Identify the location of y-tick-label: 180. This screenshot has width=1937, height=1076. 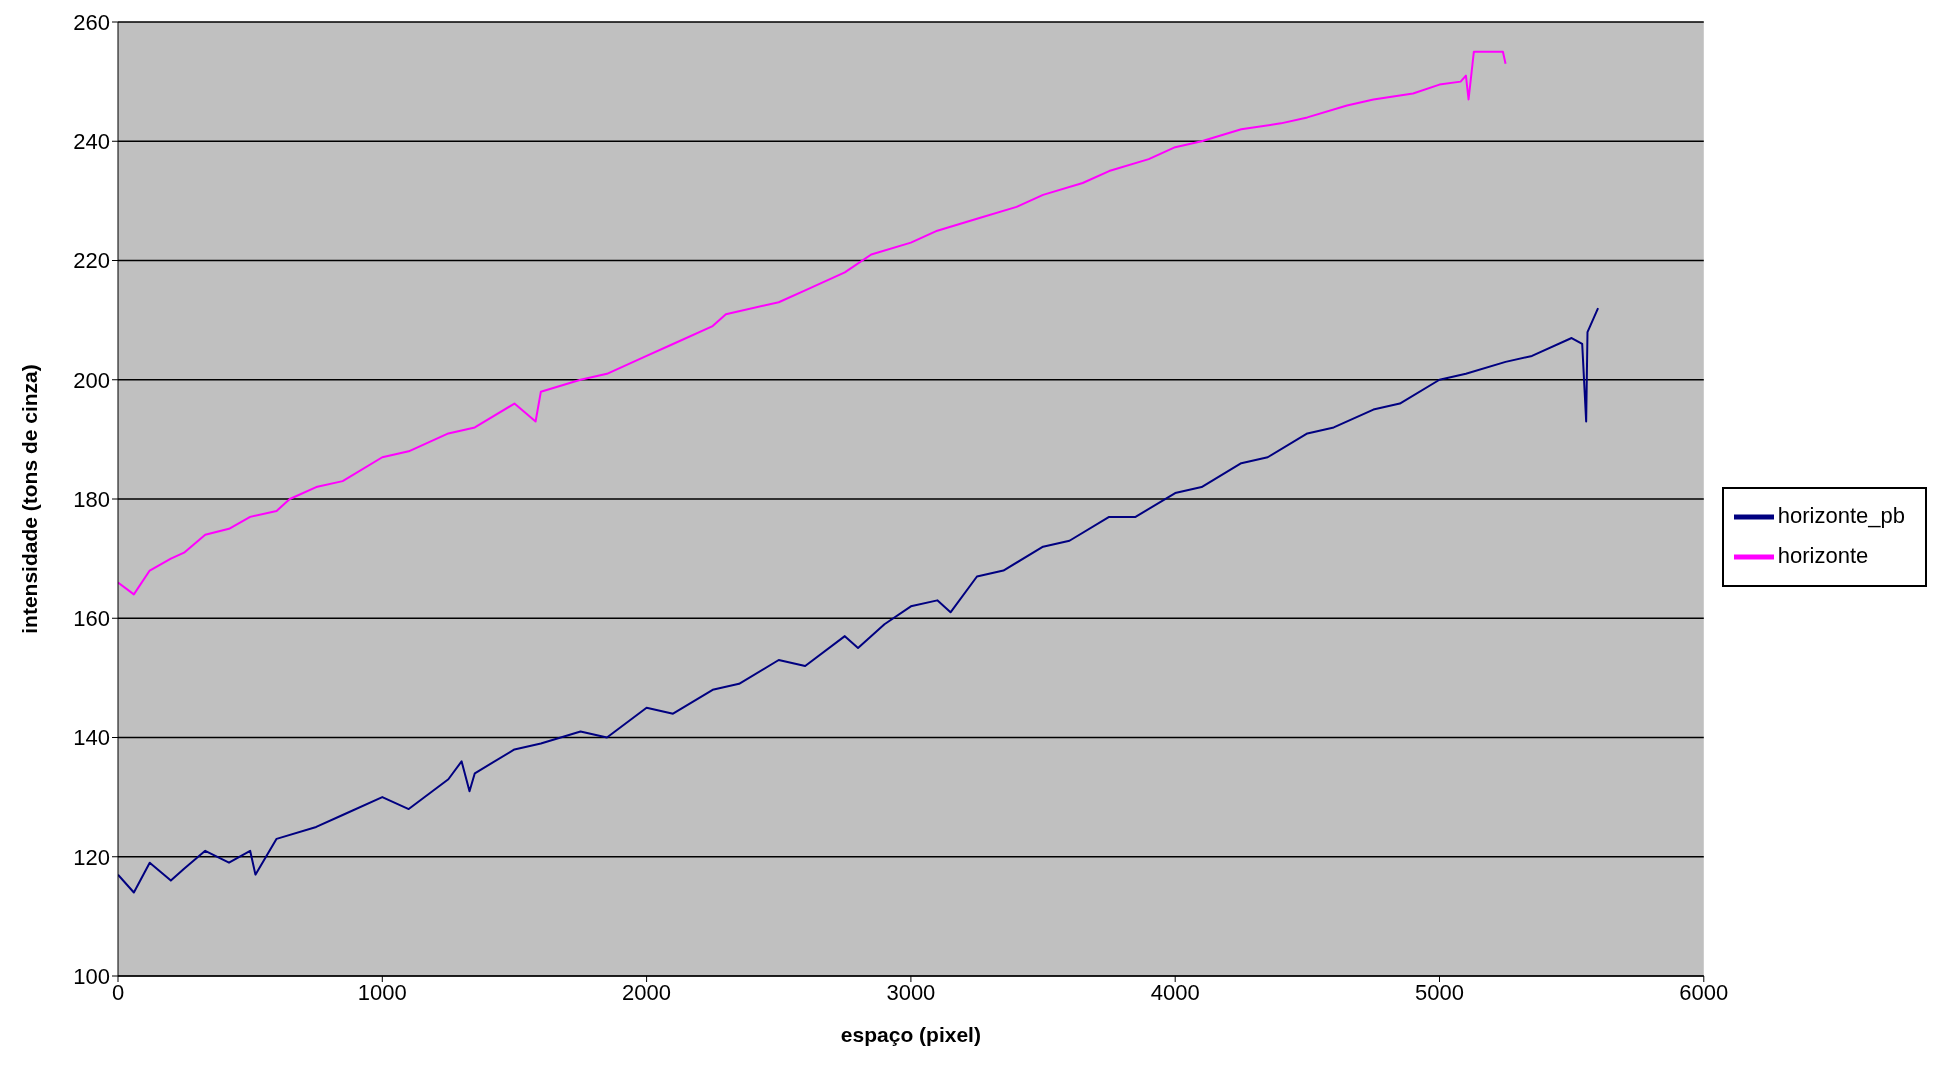
(91, 499).